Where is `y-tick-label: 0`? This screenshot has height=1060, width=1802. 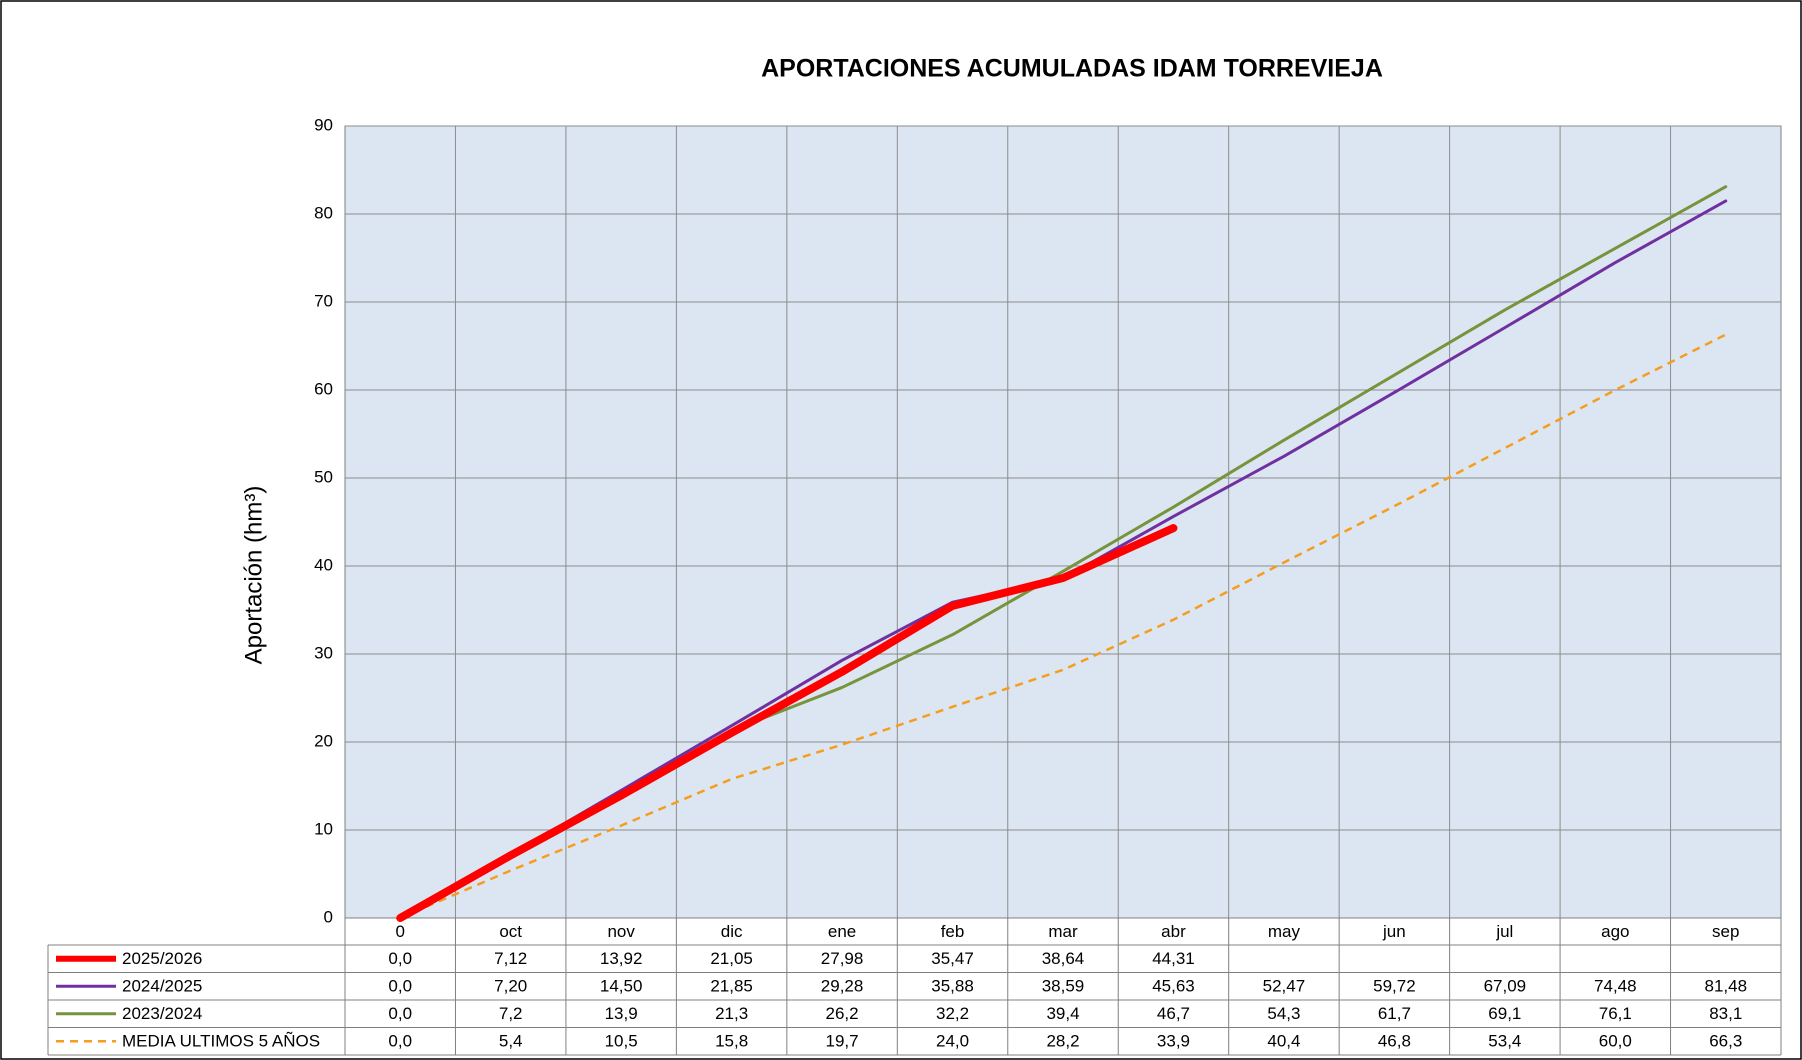 y-tick-label: 0 is located at coordinates (328, 916).